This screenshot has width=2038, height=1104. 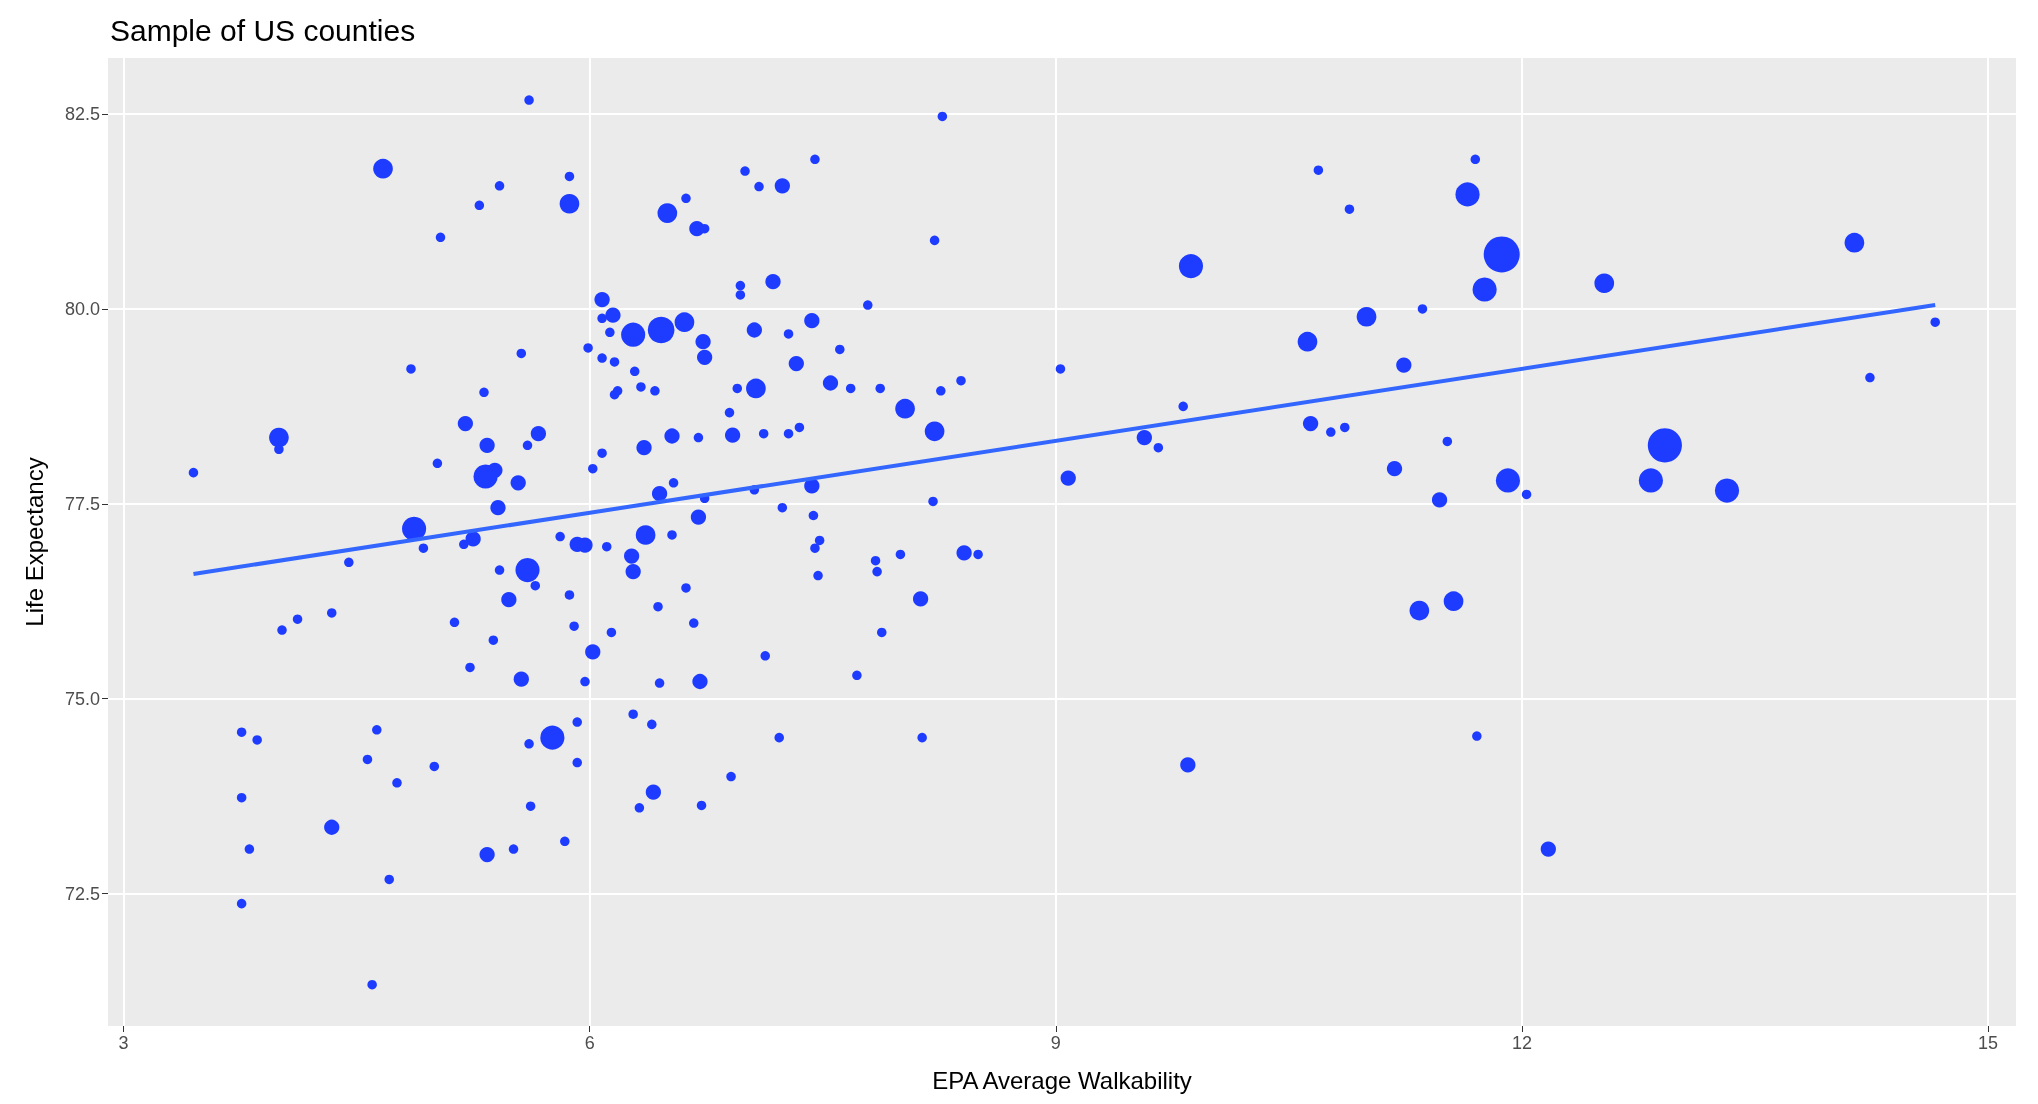 I want to click on x-tick-label: 12, so click(x=1521, y=1043).